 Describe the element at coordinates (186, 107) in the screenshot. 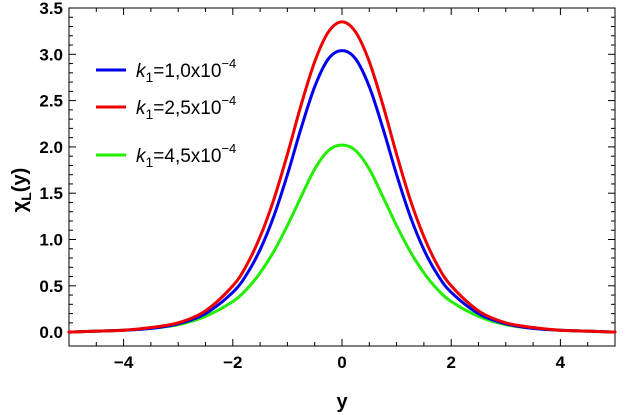

I see `legend-label-2: k1=2,5x10−4` at that location.